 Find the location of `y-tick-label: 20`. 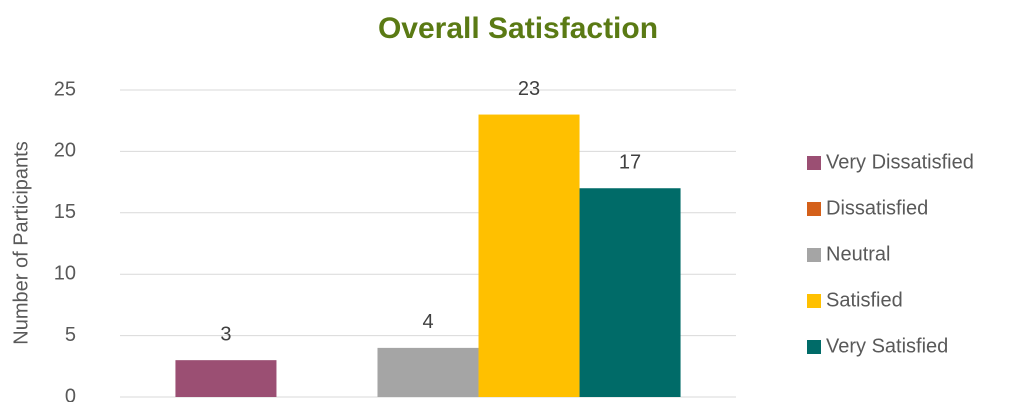

y-tick-label: 20 is located at coordinates (65, 151).